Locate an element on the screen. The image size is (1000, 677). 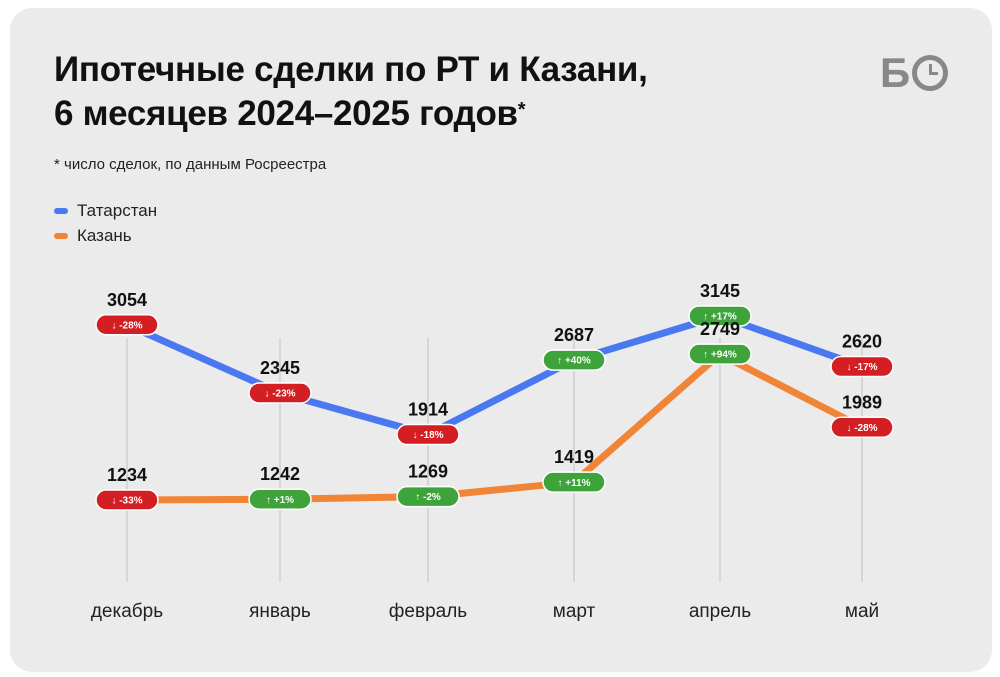
value-label-1-4: 2749 is located at coordinates (720, 329).